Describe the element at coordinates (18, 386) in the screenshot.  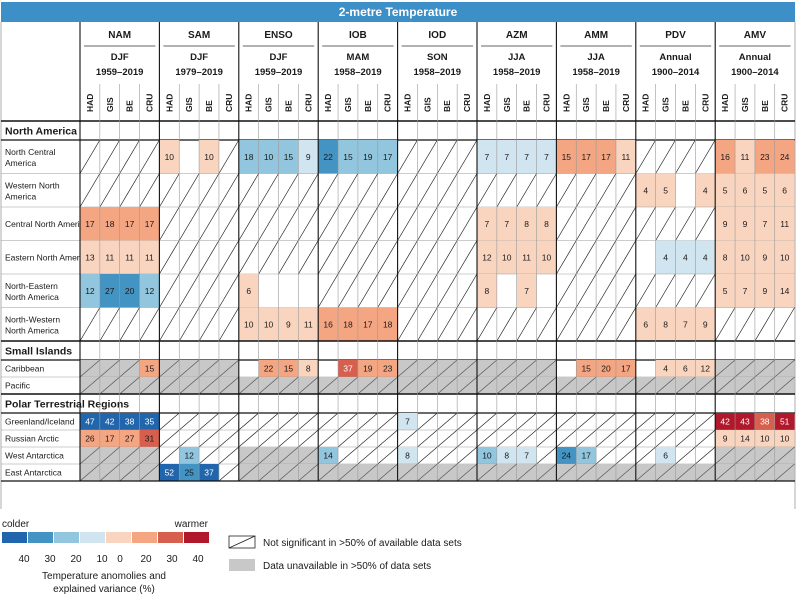
I see `region-label: Pacific` at that location.